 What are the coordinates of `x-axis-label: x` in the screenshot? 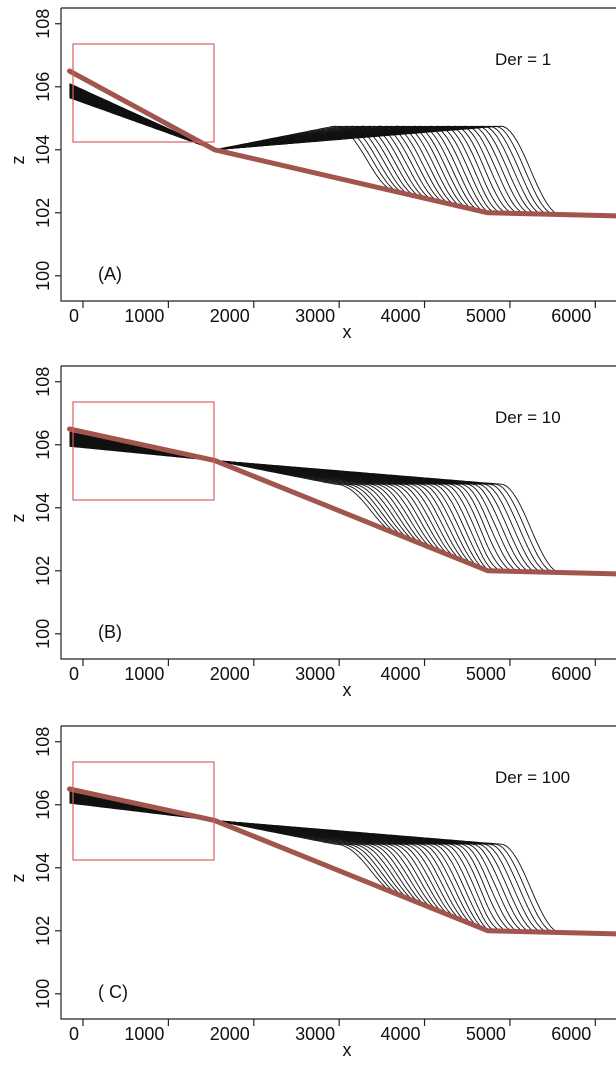 It's located at (347, 332).